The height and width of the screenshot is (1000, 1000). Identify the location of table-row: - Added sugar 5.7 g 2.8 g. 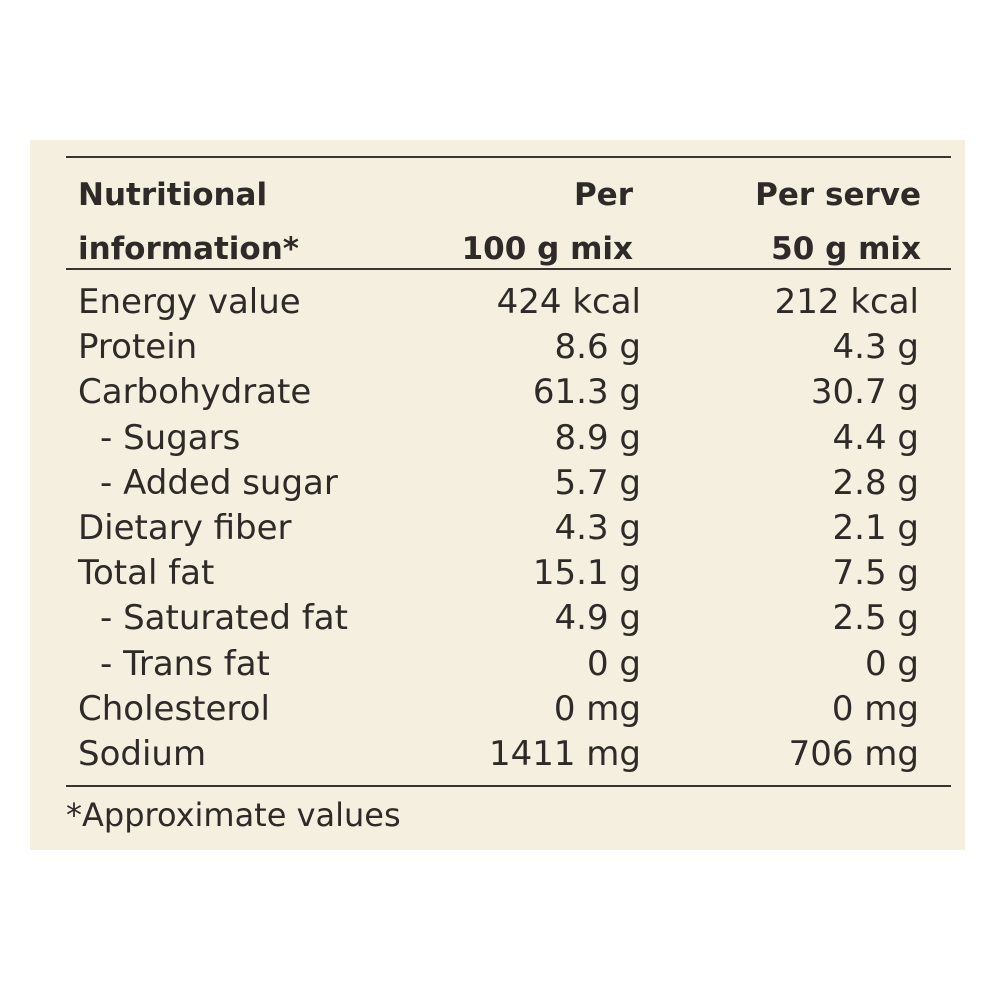
(508, 483).